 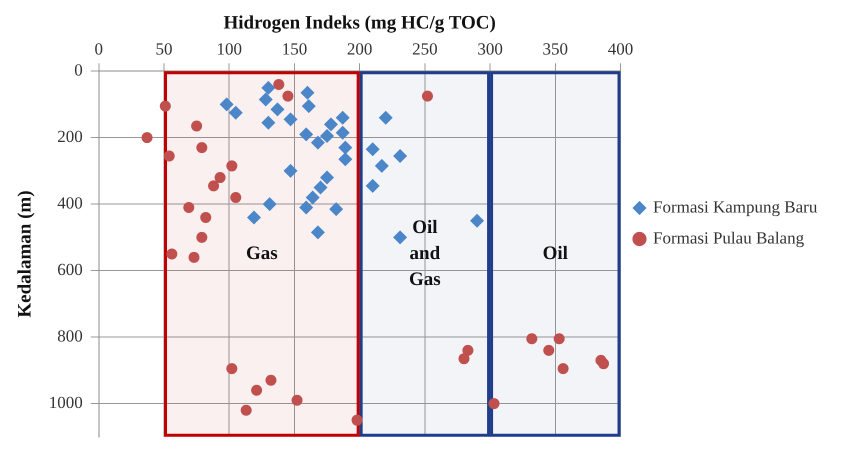 What do you see at coordinates (359, 48) in the screenshot?
I see `x-tick-label: 200` at bounding box center [359, 48].